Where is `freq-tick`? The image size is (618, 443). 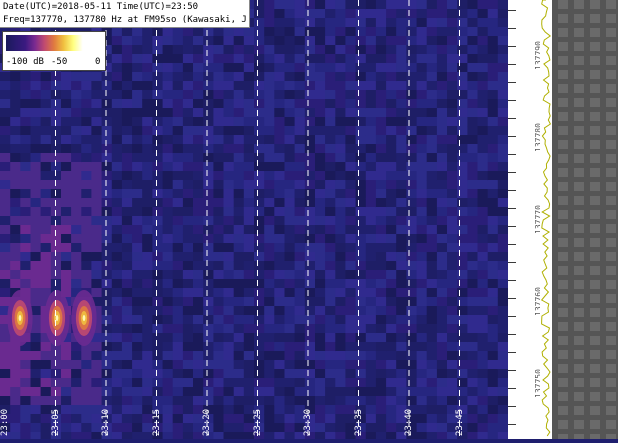
freq-tick is located at coordinates (512, 298).